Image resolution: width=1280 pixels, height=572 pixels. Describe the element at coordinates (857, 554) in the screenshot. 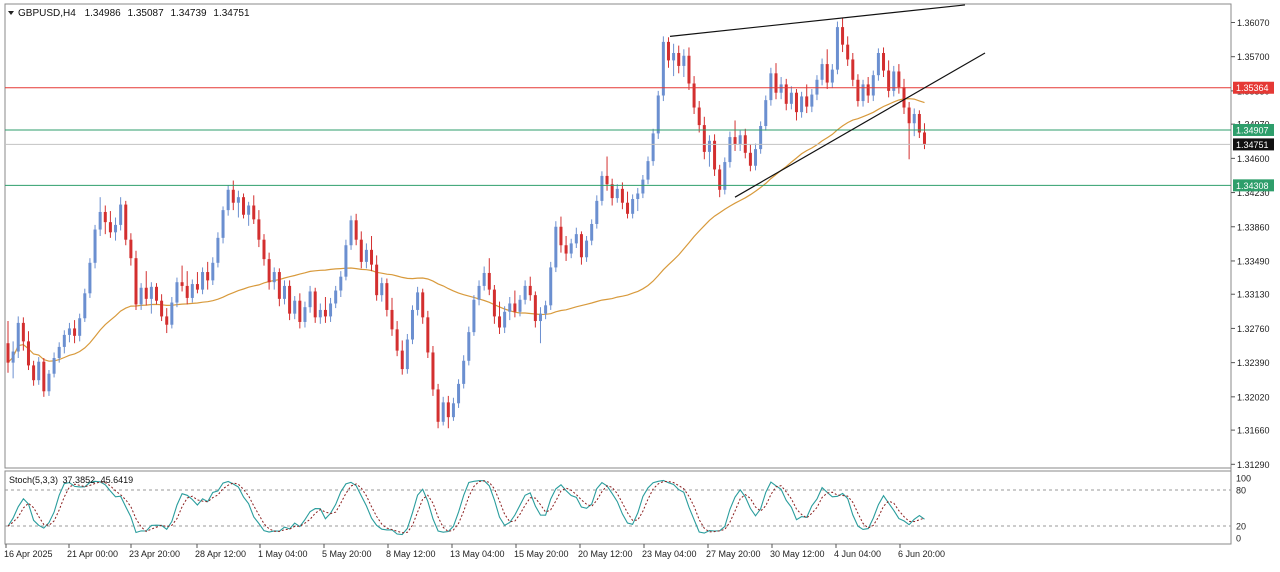

I see `time-tick-label: 4 Jun 04:00` at that location.